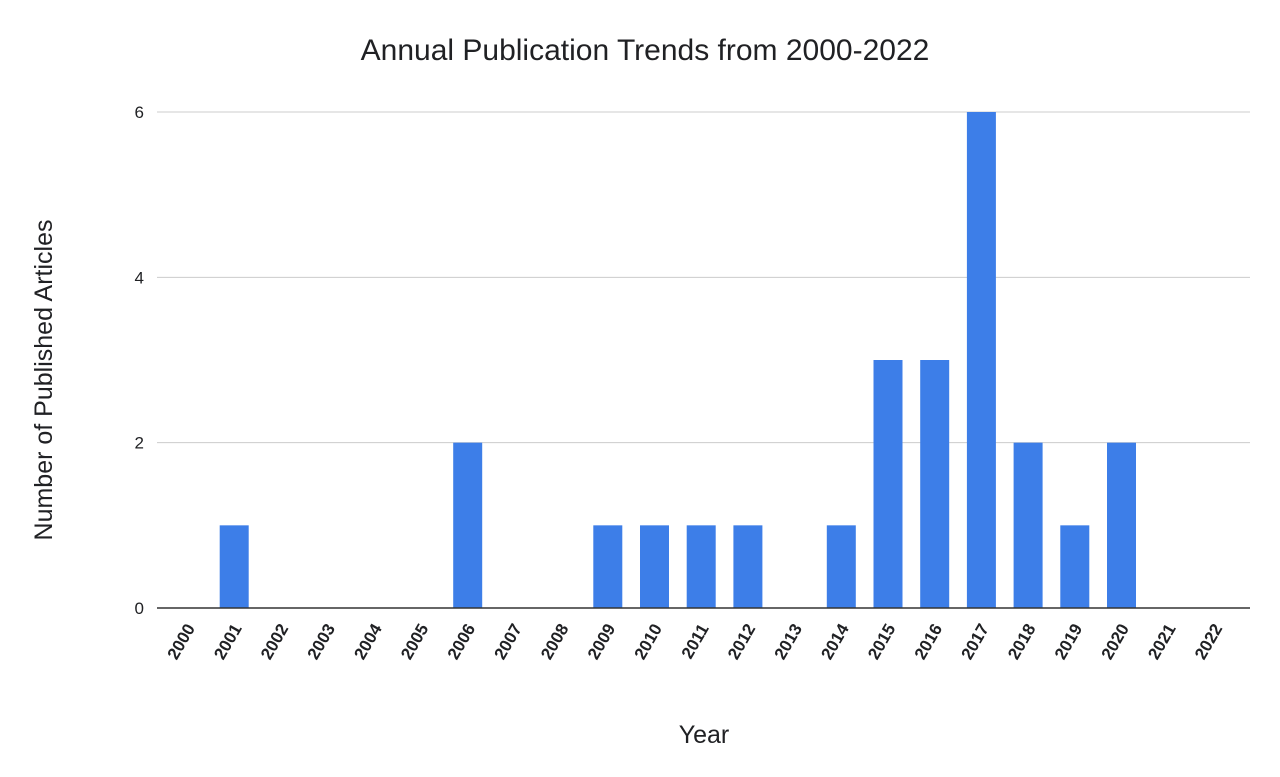  I want to click on x-tick-label: 2021, so click(1161, 642).